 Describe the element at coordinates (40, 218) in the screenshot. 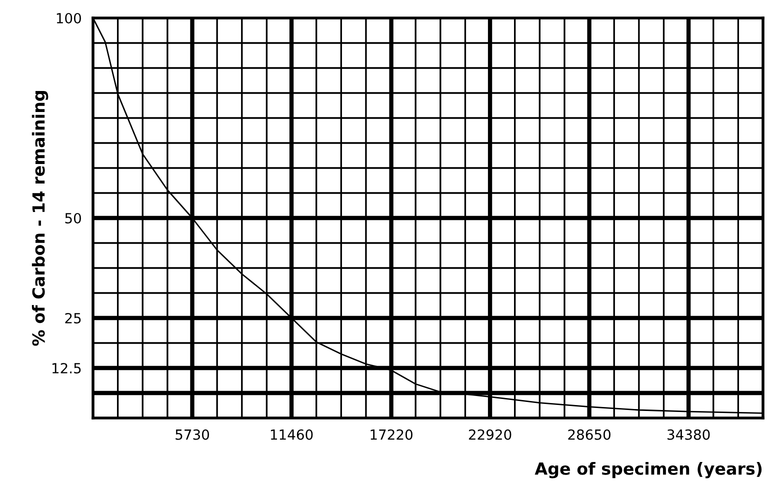

I see `y-axis-title: % of Carbon - 14 remaining` at that location.